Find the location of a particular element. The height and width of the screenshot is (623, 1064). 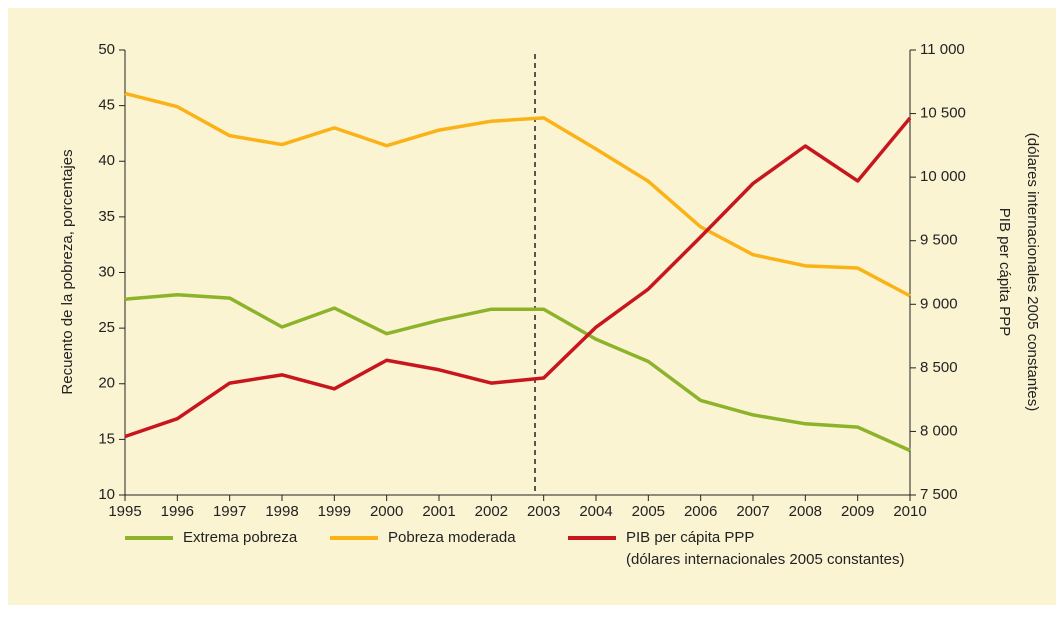

x-tick-label: 2002 is located at coordinates (491, 511).